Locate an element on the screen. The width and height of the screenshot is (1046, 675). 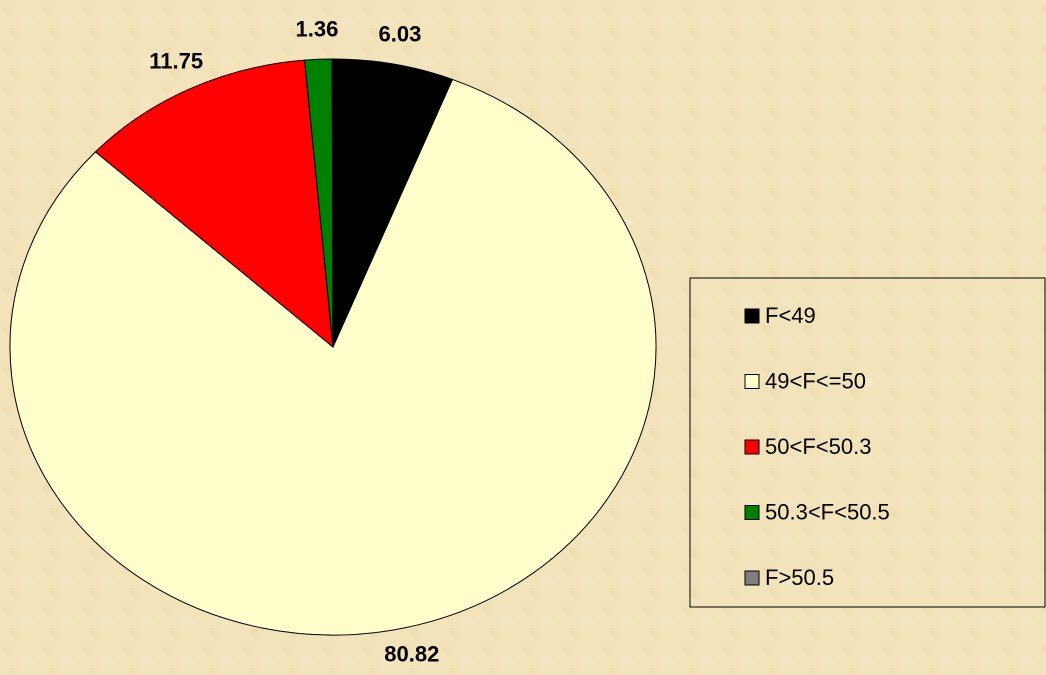
legend-label: 50<F<50.3 is located at coordinates (818, 446).